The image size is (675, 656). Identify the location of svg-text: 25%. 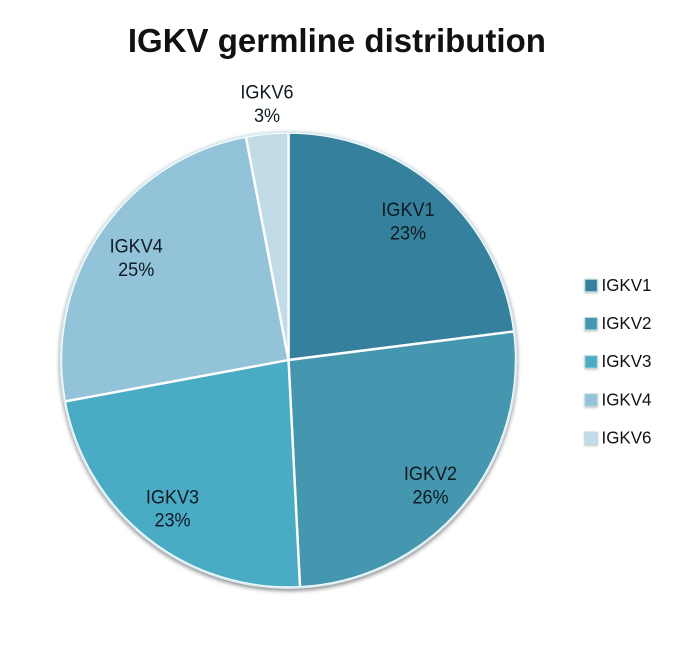
(136, 269).